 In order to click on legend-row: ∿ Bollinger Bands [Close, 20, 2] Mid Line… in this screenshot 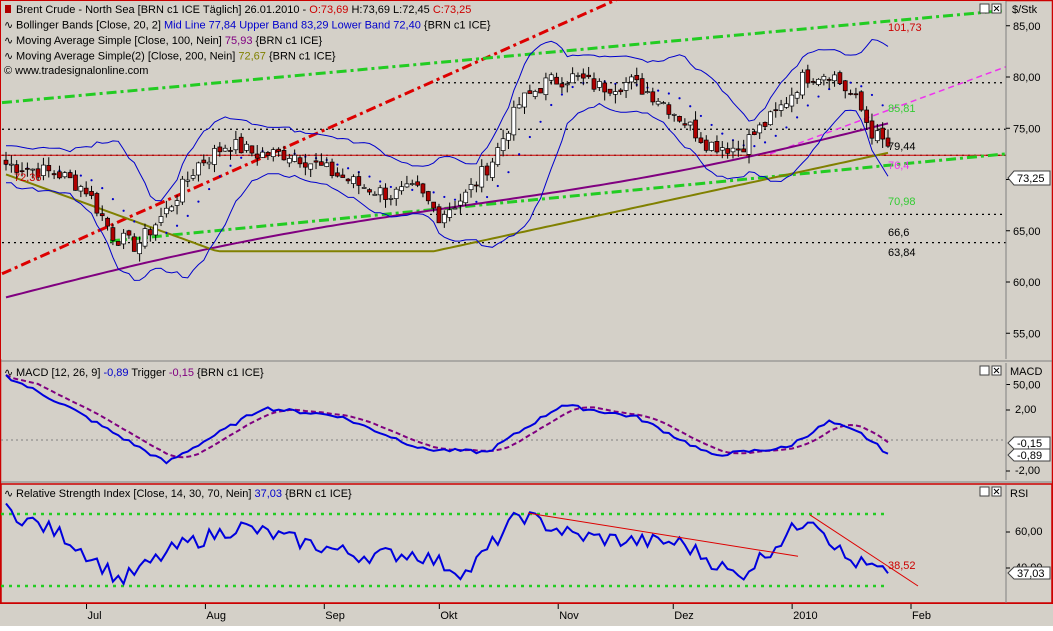, I will do `click(247, 26)`.